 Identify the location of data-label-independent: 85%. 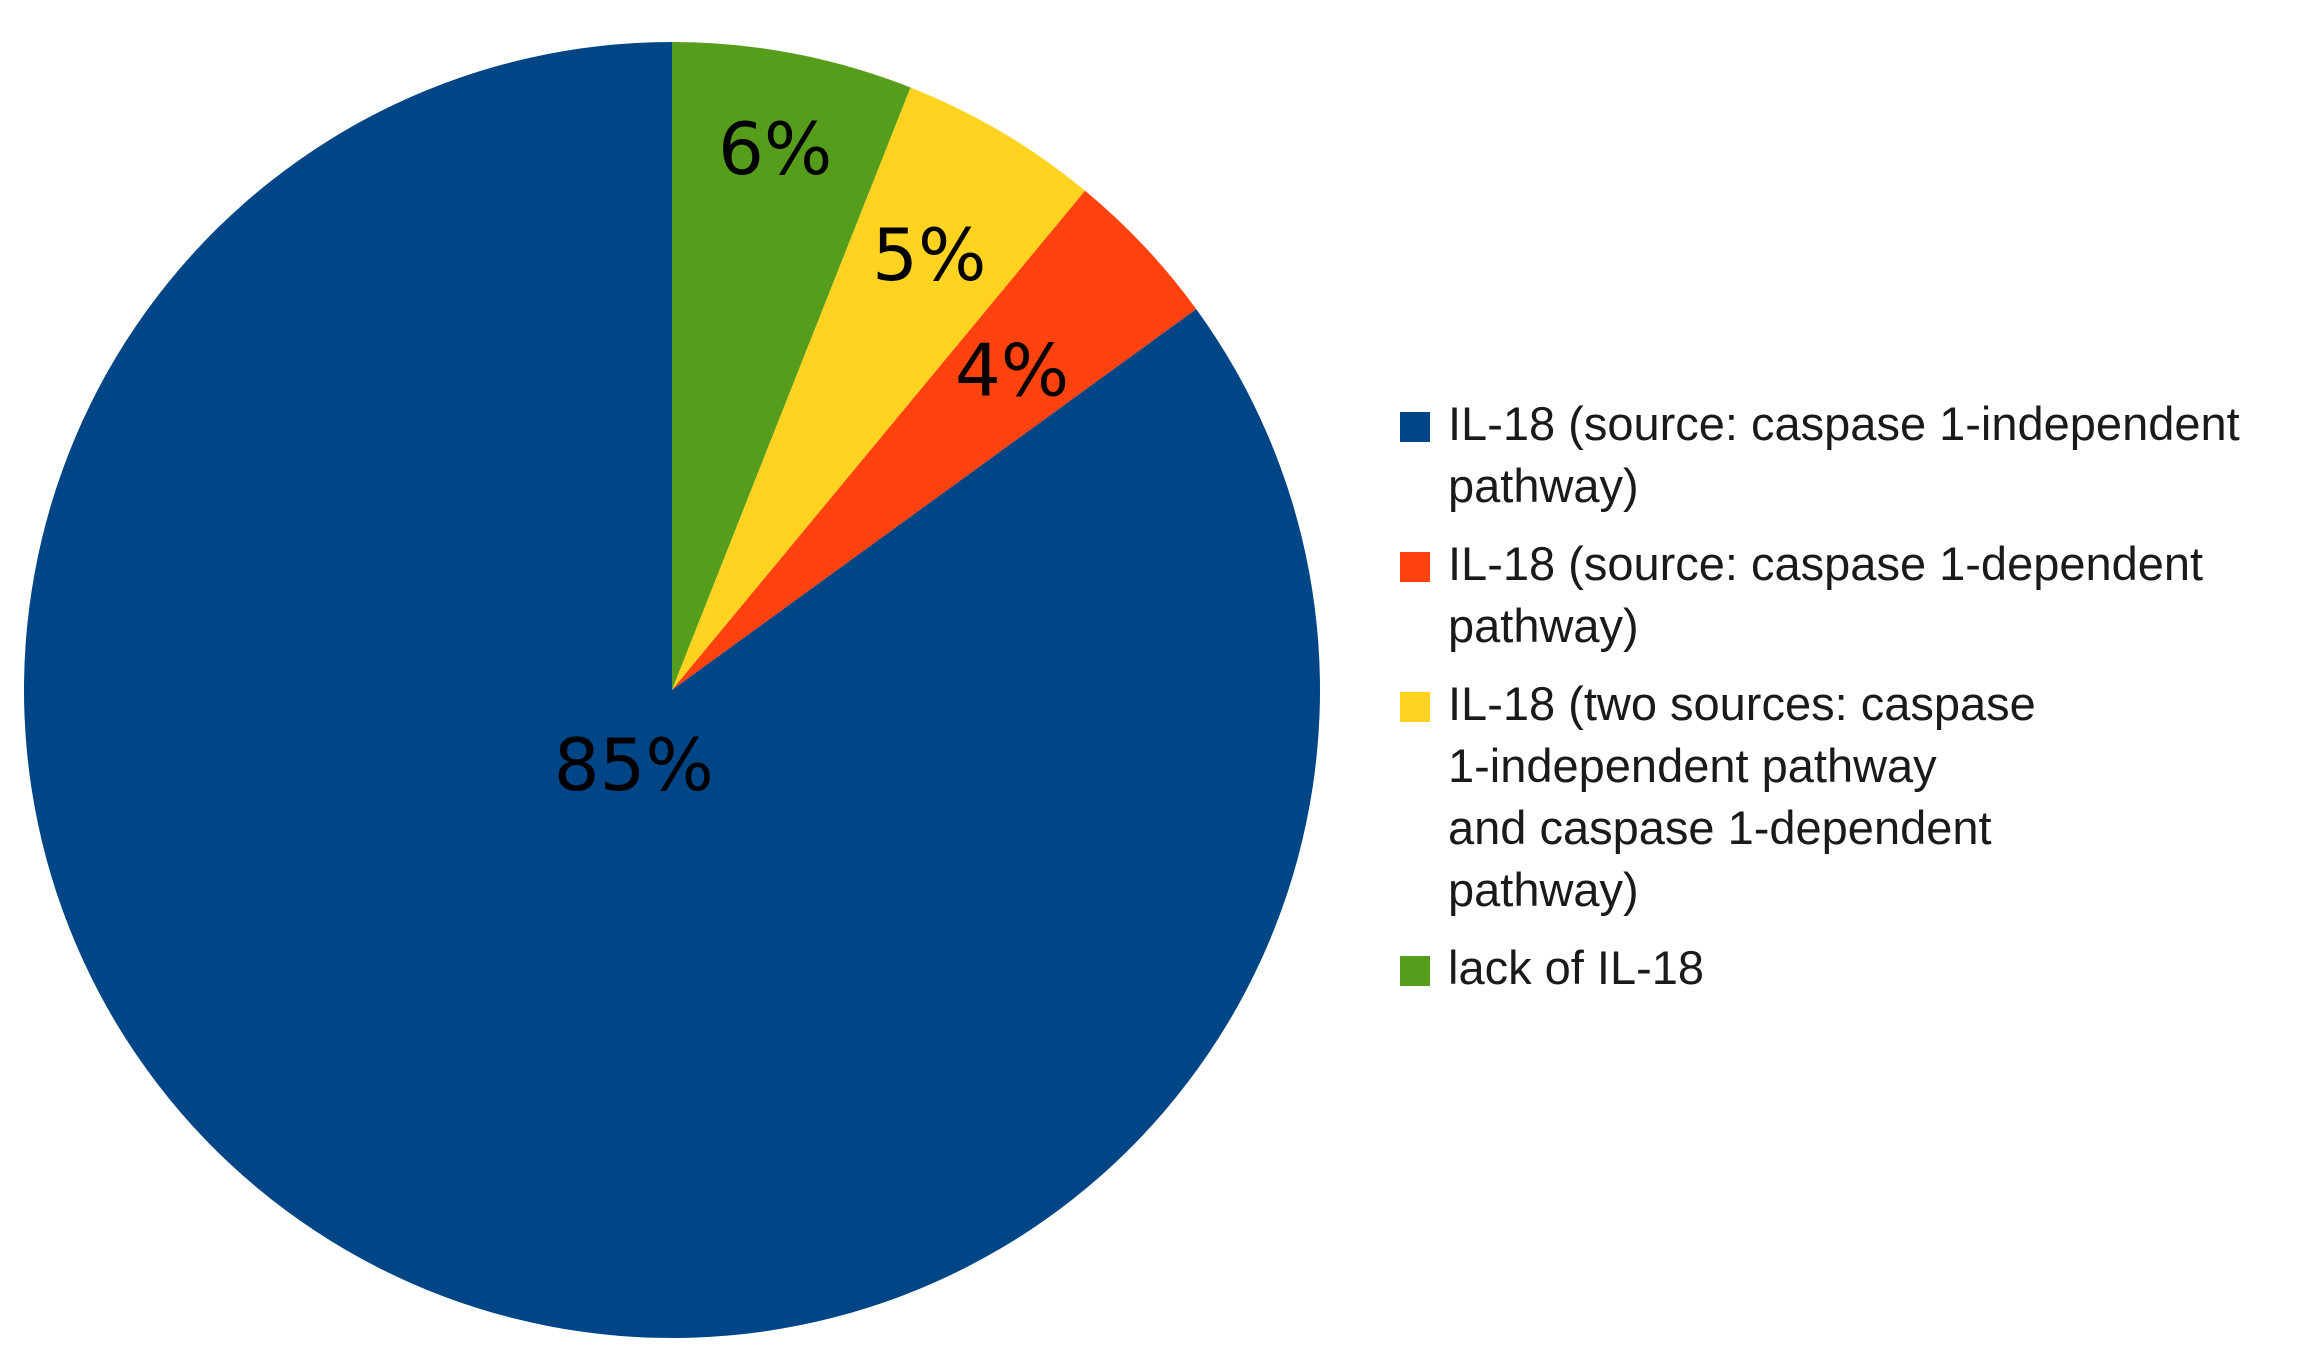
(634, 765).